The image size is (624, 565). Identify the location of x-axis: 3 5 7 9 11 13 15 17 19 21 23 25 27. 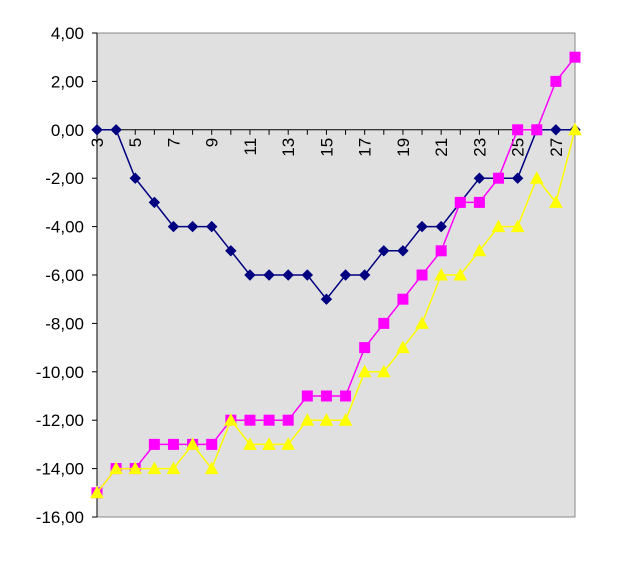
(332, 143).